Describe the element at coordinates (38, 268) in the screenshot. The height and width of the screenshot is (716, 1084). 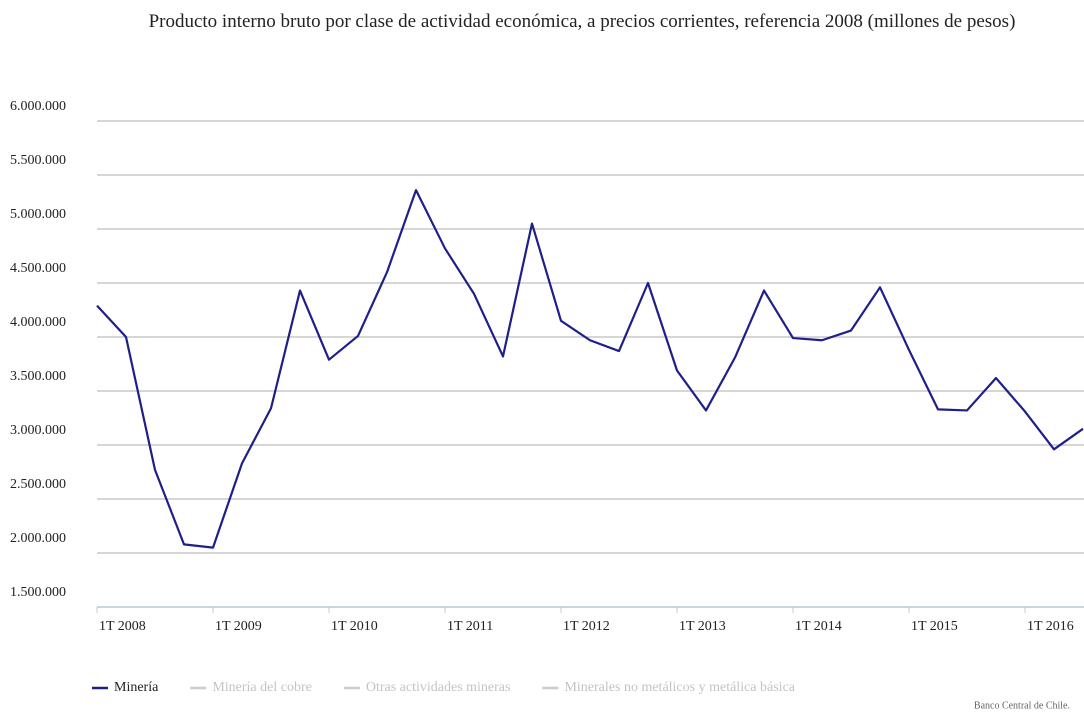
I see `y-tick-label: 4.500.000` at that location.